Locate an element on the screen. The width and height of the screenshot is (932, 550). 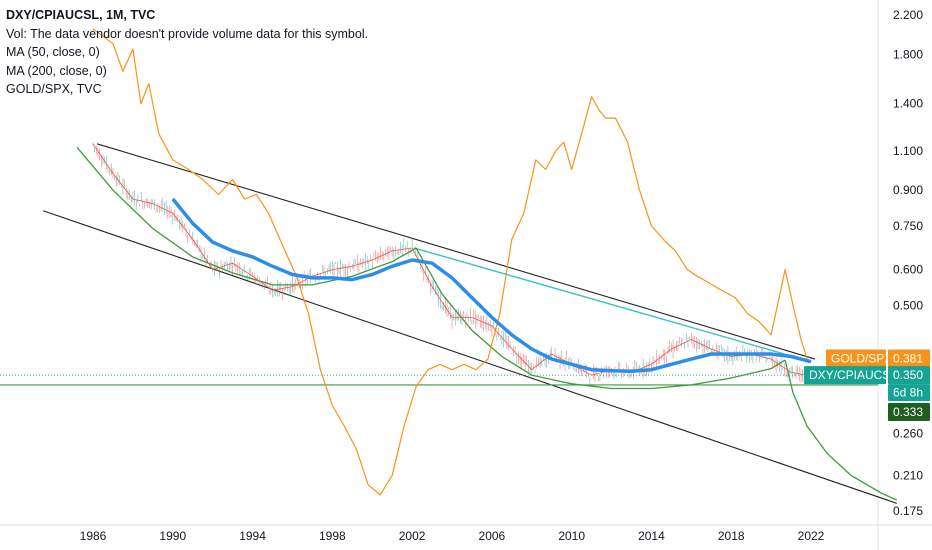
y-tick-label: 1.400 is located at coordinates (908, 104).